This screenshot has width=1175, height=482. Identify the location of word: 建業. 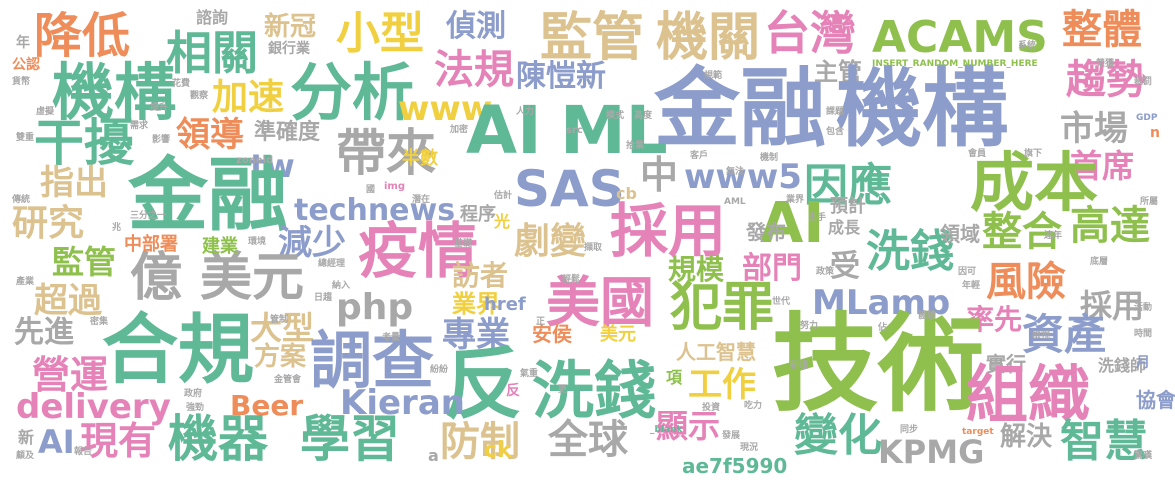
(220, 246).